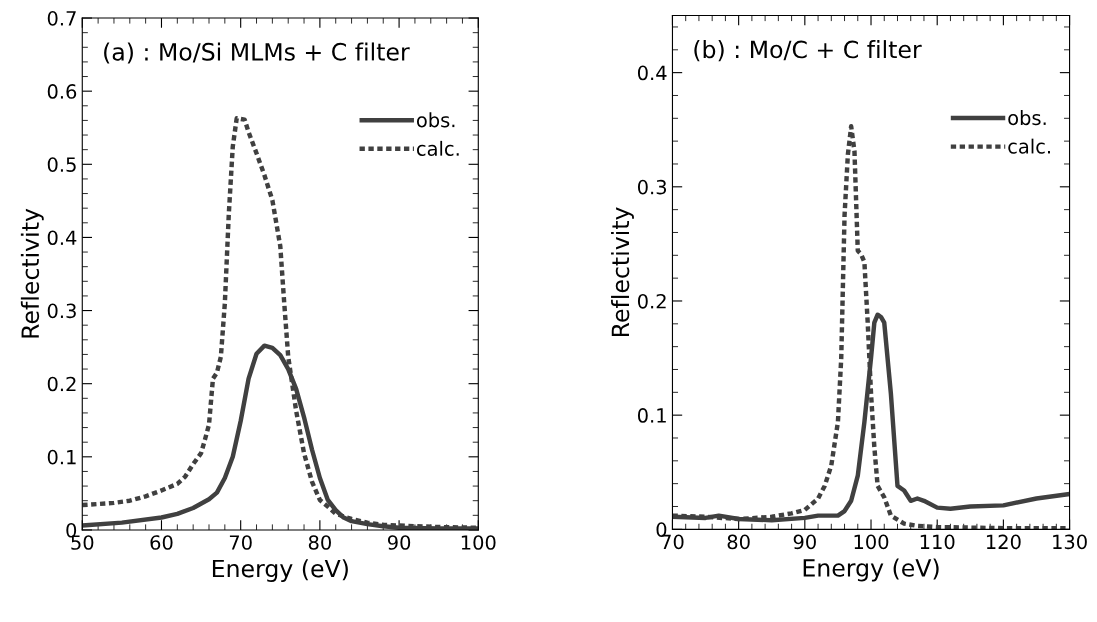  Describe the element at coordinates (1003, 542) in the screenshot. I see `x-tick-label: 120` at that location.